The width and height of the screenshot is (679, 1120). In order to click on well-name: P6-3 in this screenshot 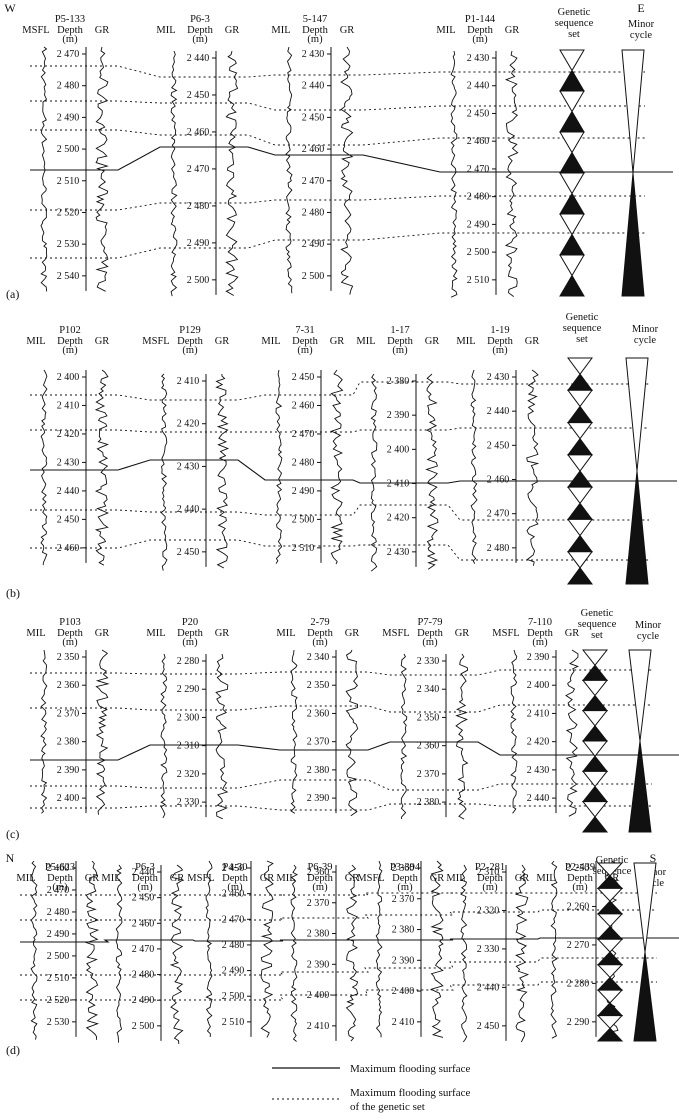, I will do `click(200, 19)`.